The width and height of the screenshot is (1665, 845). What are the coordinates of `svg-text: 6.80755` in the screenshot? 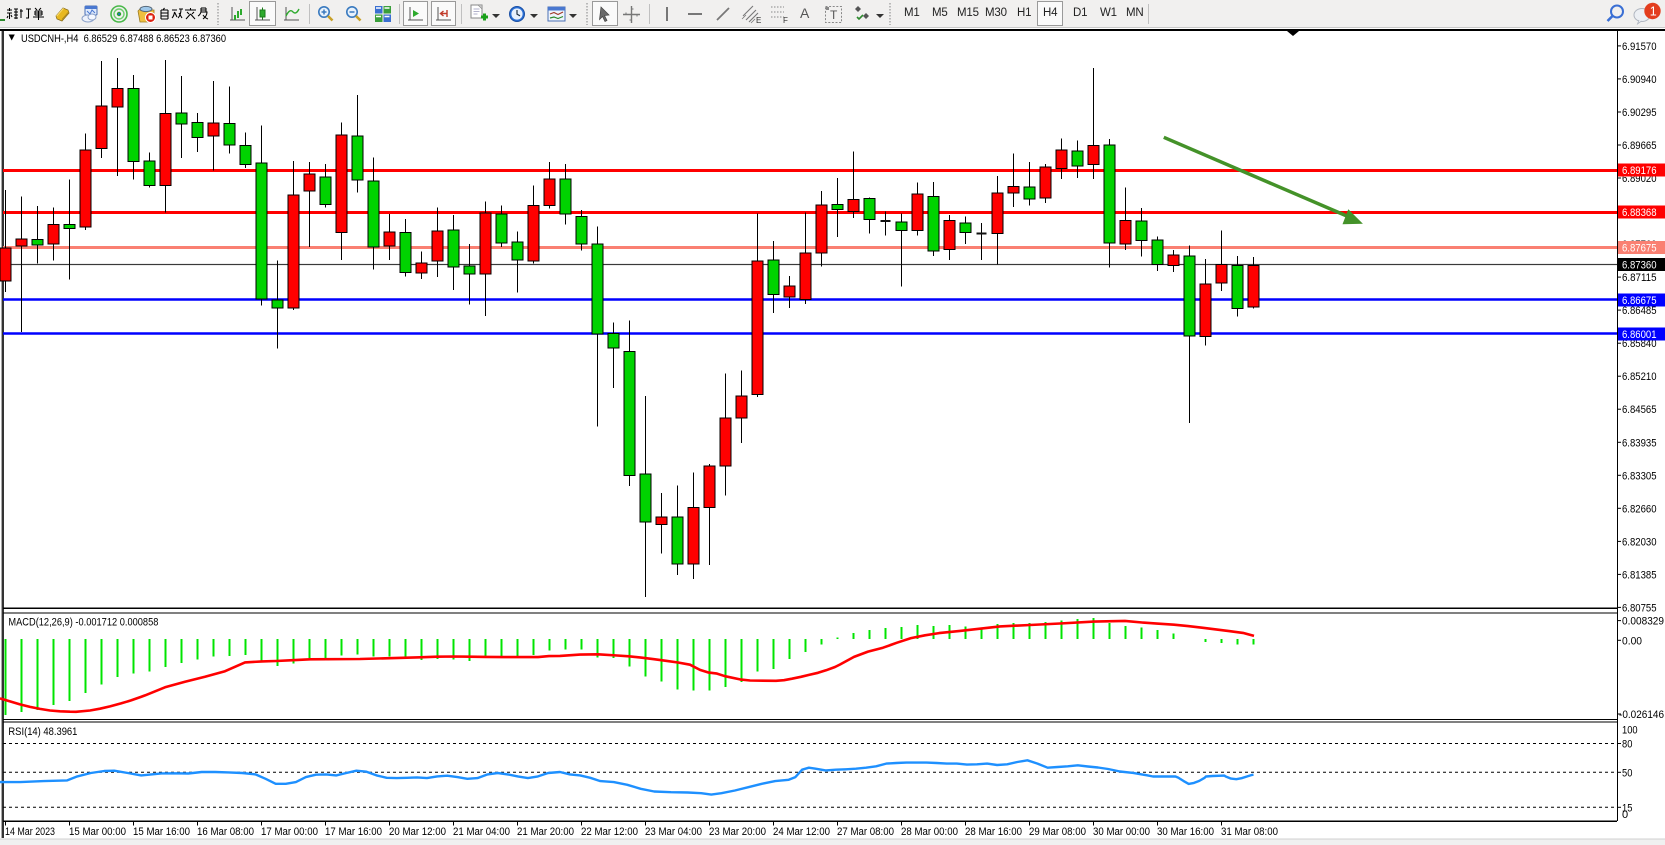 It's located at (1639, 608).